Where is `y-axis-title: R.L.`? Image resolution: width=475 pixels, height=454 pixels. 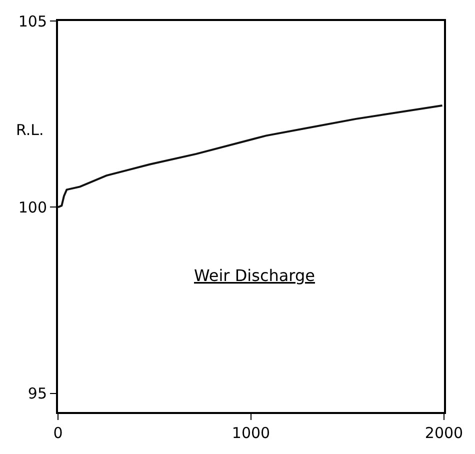
y-axis-title: R.L. is located at coordinates (30, 130).